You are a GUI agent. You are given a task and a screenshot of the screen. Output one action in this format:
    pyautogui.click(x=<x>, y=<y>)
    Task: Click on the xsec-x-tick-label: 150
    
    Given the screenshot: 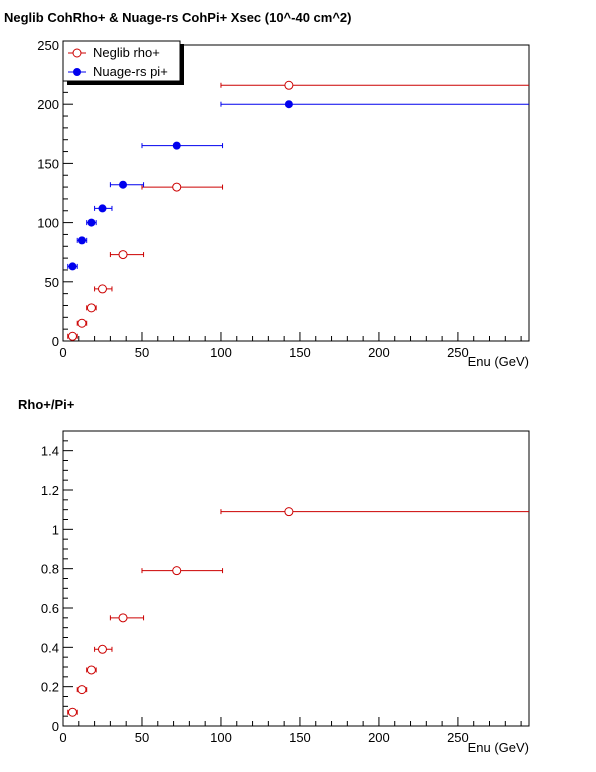 What is the action you would take?
    pyautogui.click(x=300, y=352)
    